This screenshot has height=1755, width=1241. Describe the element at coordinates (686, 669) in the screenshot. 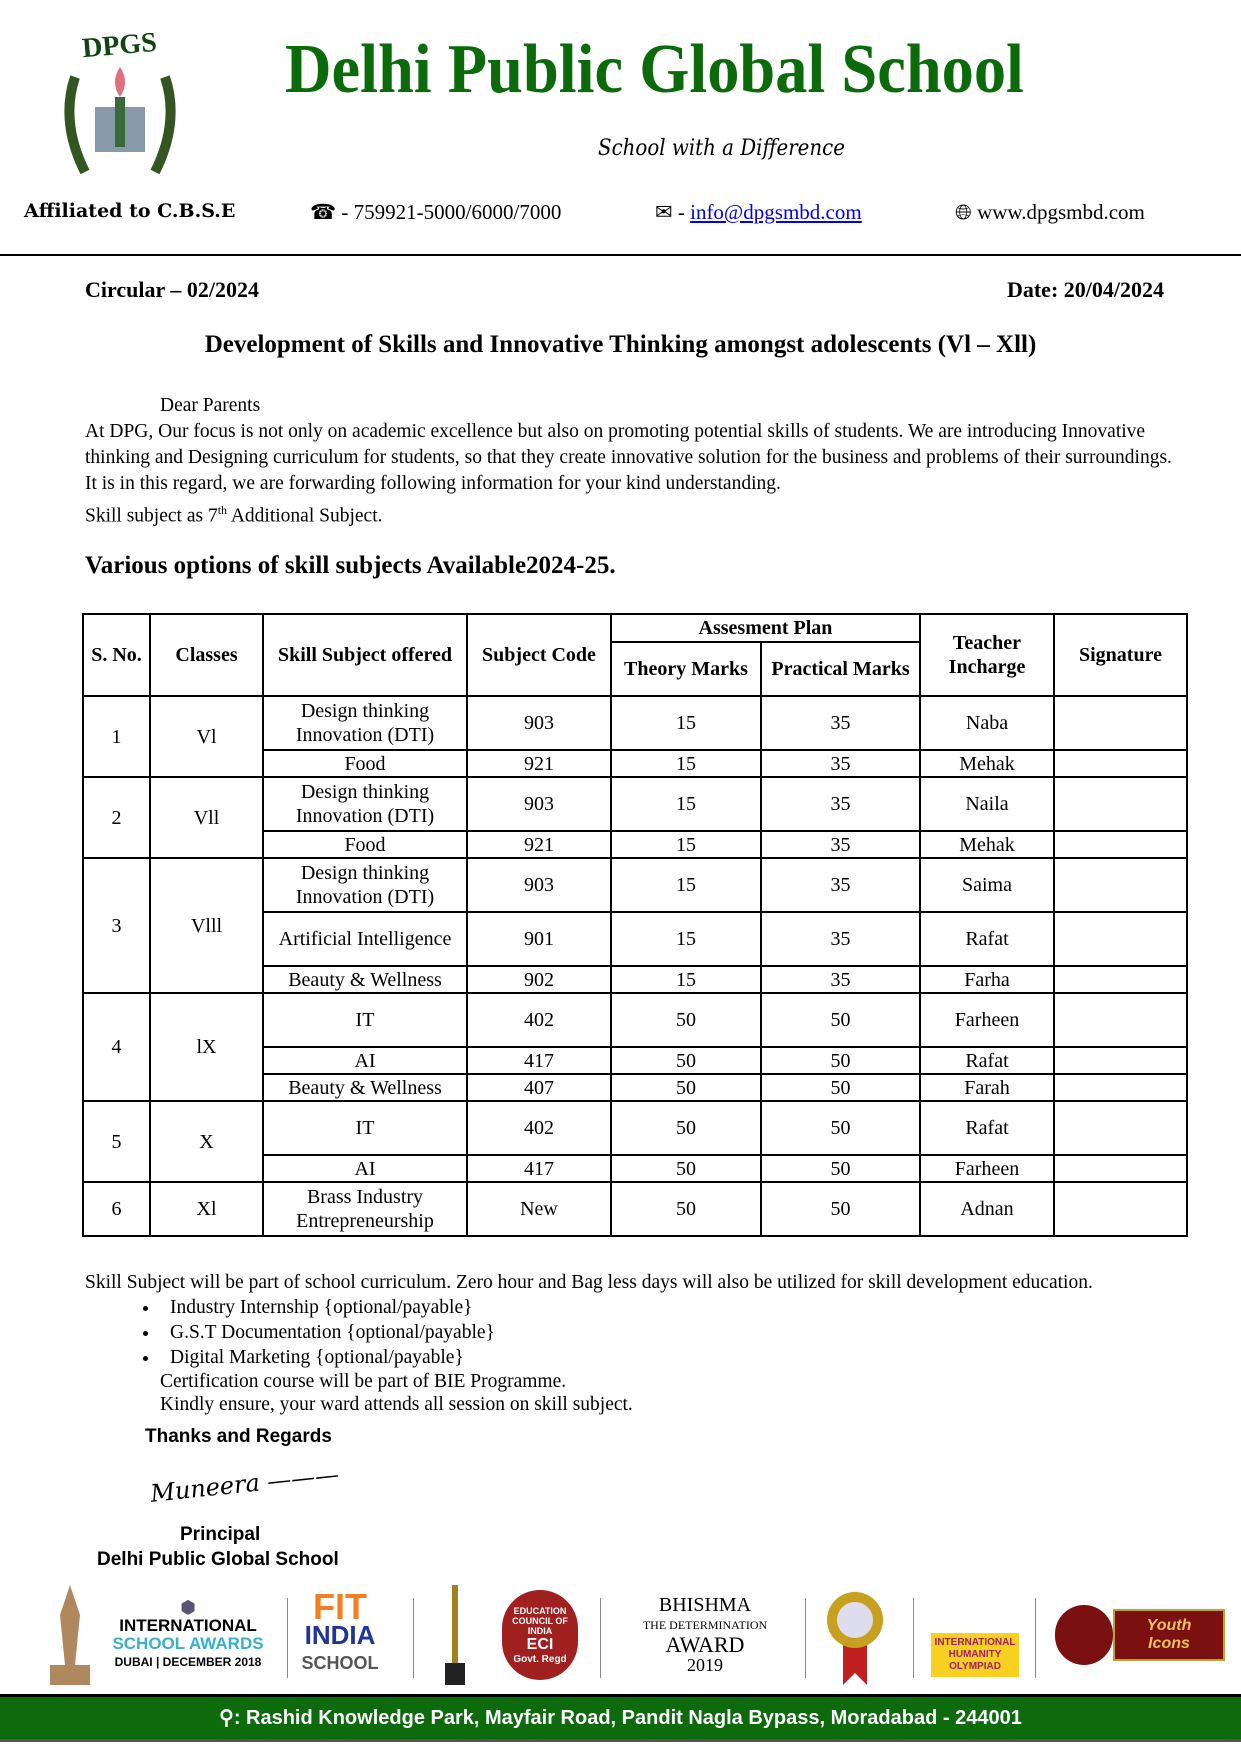

I see `header-theory: Theory Marks` at that location.